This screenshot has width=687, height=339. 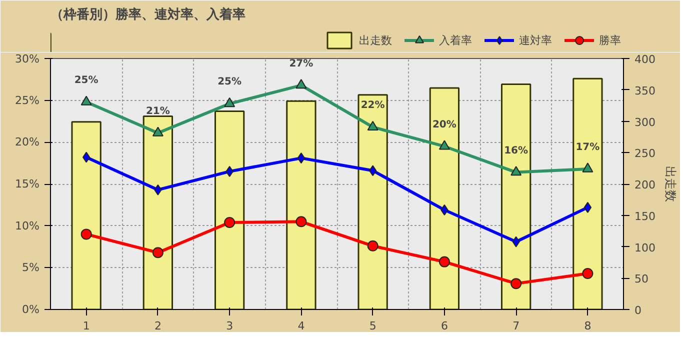 I want to click on x-tick-label: 5, so click(x=372, y=326).